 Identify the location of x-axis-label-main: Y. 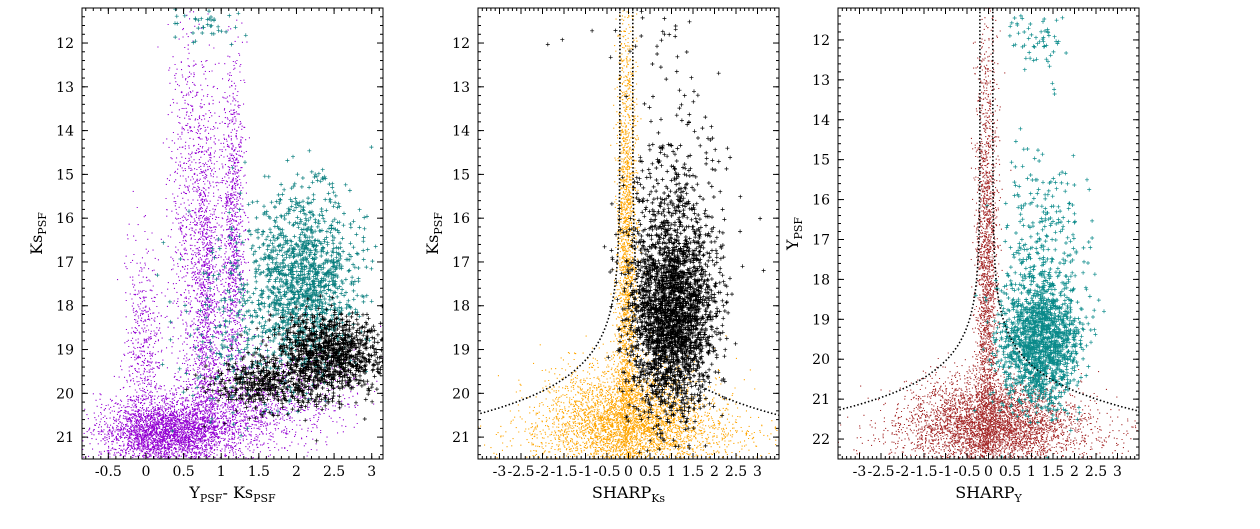
(194, 492).